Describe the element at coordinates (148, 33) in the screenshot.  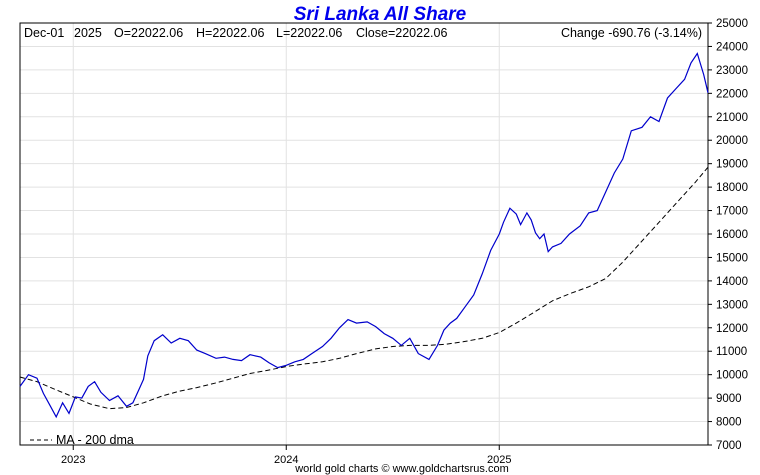
I see `info-open: O=22022.06` at that location.